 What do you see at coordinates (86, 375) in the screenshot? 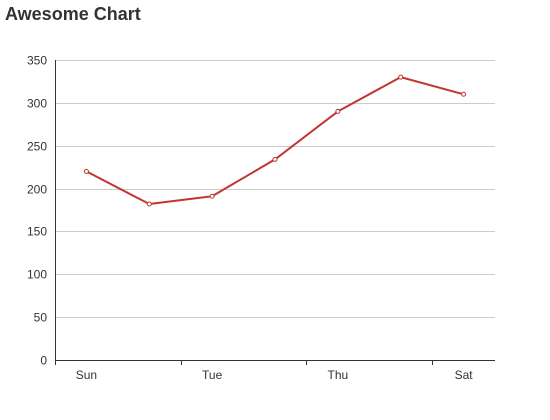
I see `x-tick-label: Sun` at bounding box center [86, 375].